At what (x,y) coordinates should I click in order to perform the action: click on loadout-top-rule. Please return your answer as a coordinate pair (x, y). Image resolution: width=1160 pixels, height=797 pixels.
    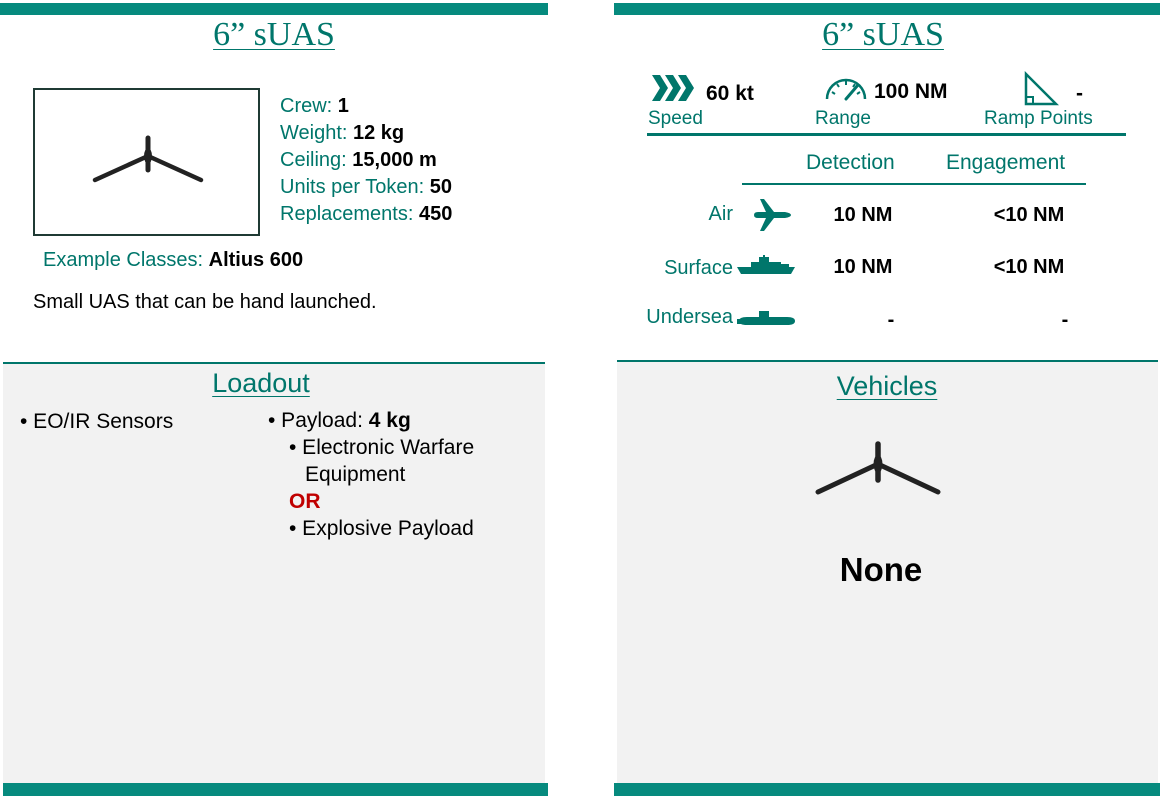
    Looking at the image, I should click on (274, 363).